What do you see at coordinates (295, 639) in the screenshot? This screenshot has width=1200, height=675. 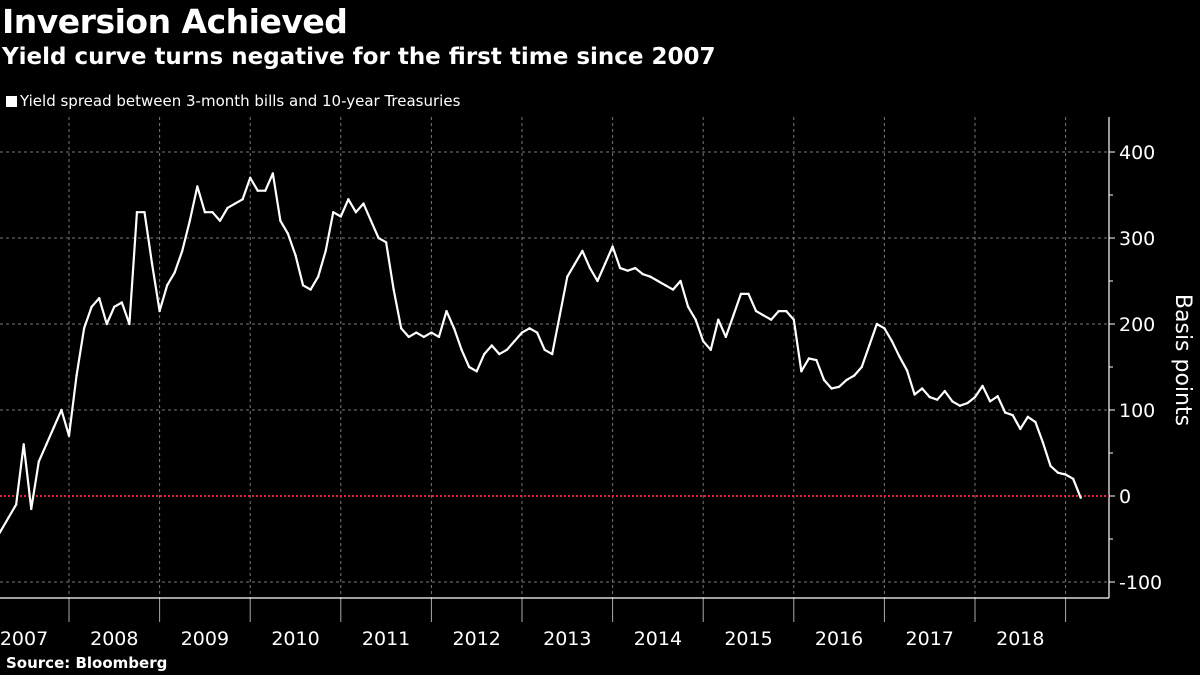 I see `x-tick-label: 2010` at bounding box center [295, 639].